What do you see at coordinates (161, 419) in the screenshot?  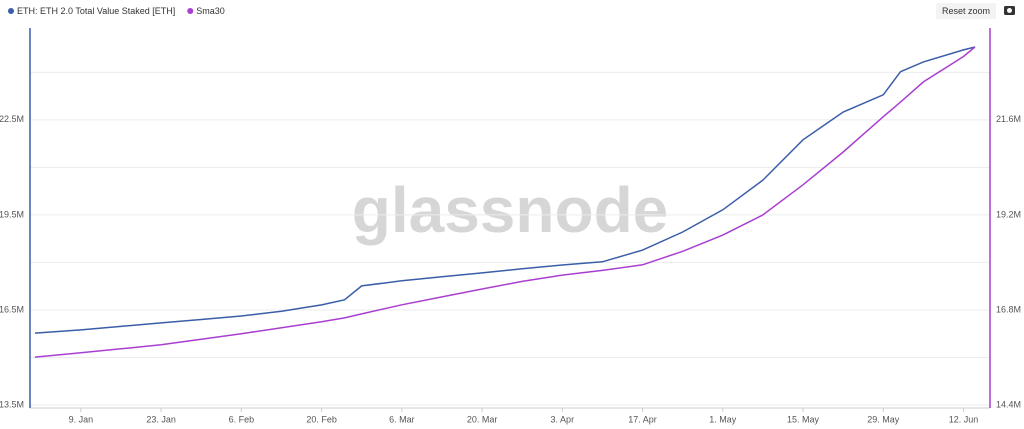 I see `x-tick-label: 23. Jan` at bounding box center [161, 419].